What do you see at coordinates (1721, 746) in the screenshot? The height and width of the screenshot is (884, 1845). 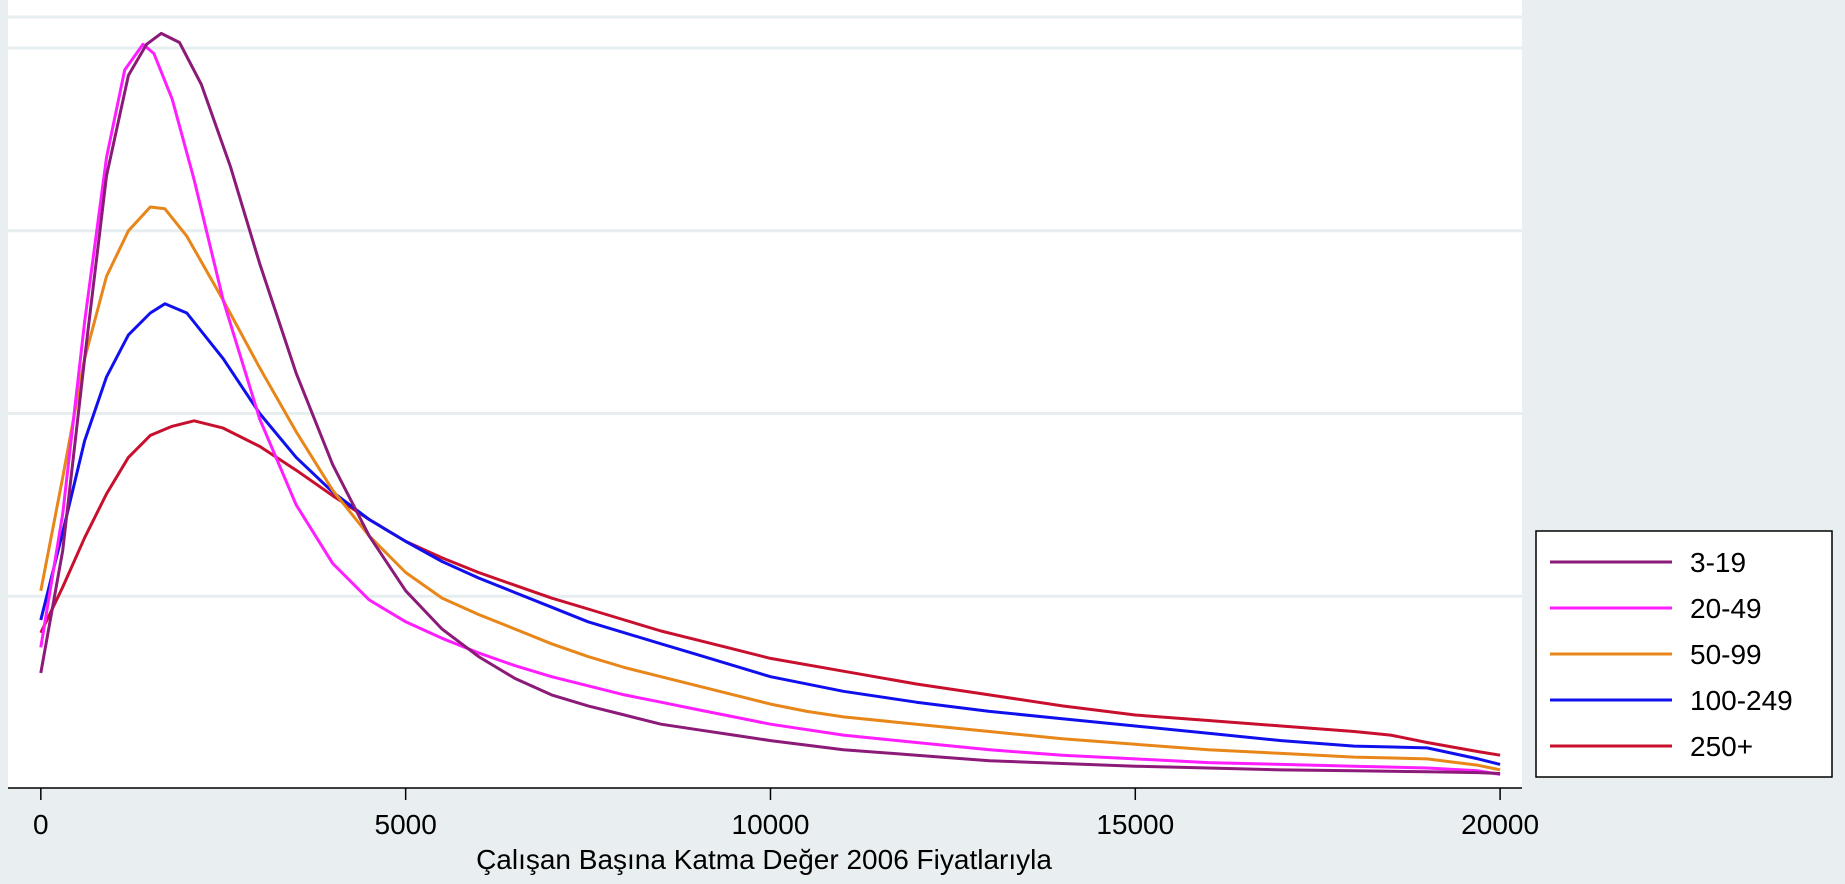 I see `legend-label: 250+` at bounding box center [1721, 746].